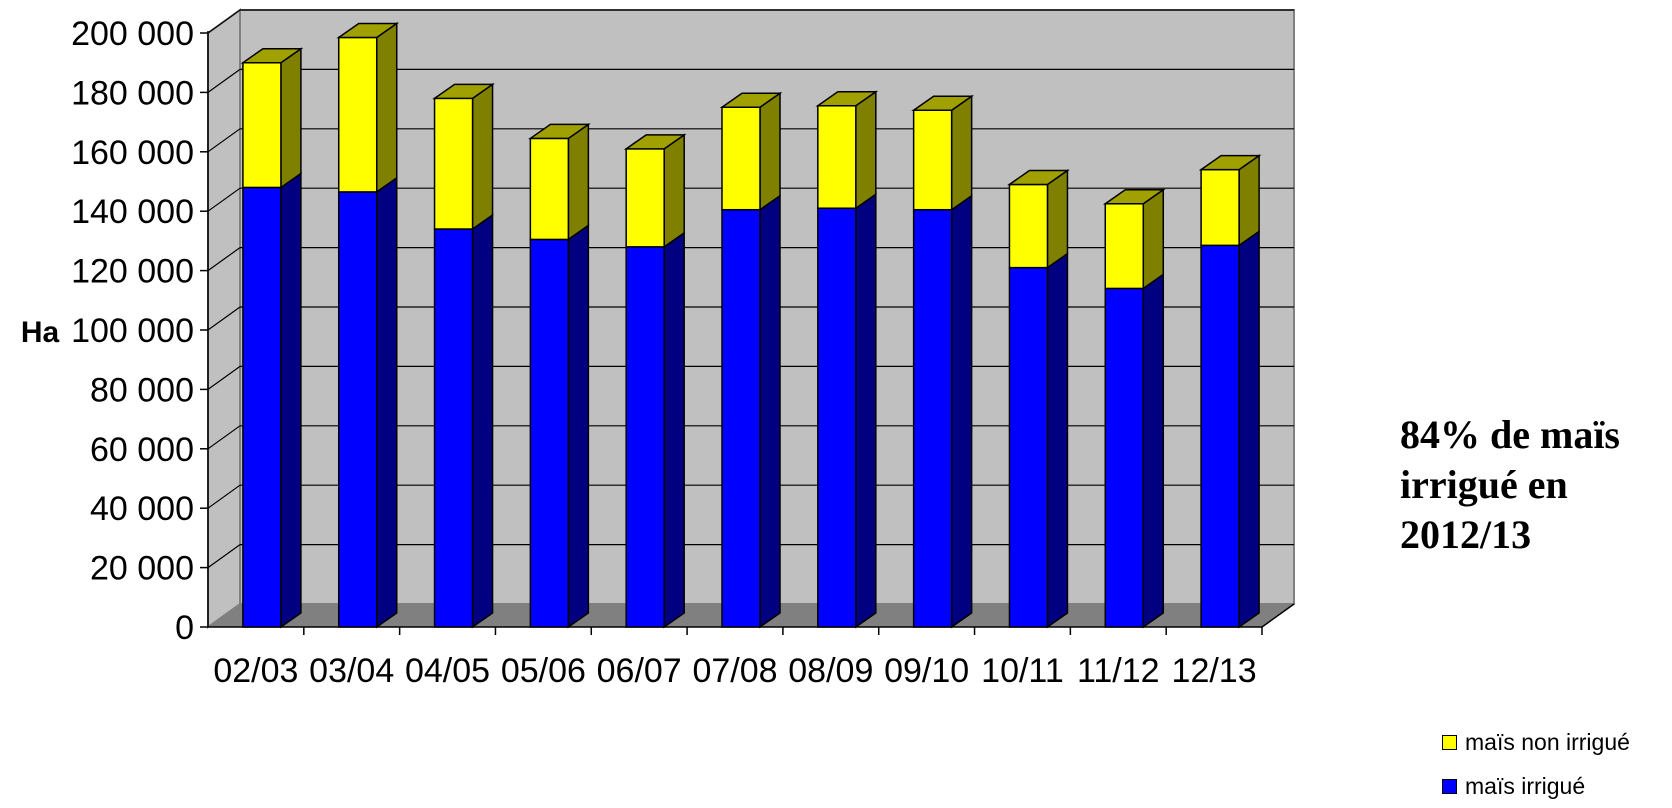 The width and height of the screenshot is (1672, 808). I want to click on y-tick-label: 80 000, so click(142, 390).